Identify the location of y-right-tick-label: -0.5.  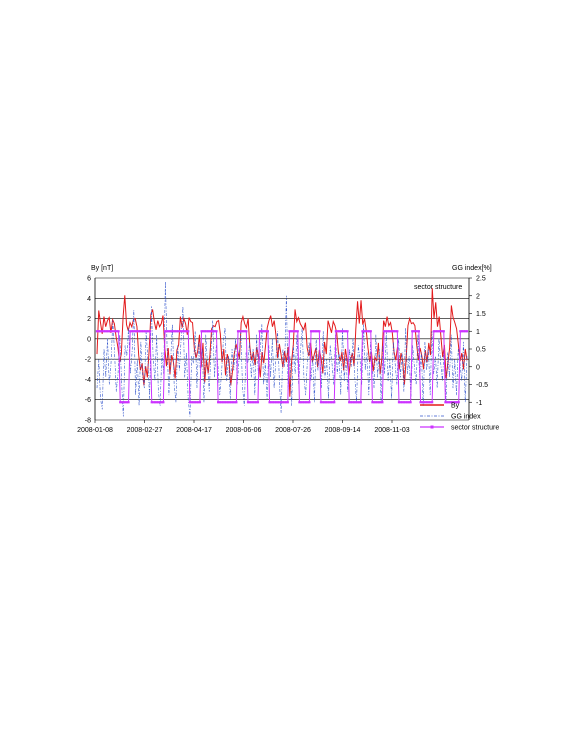
(482, 385).